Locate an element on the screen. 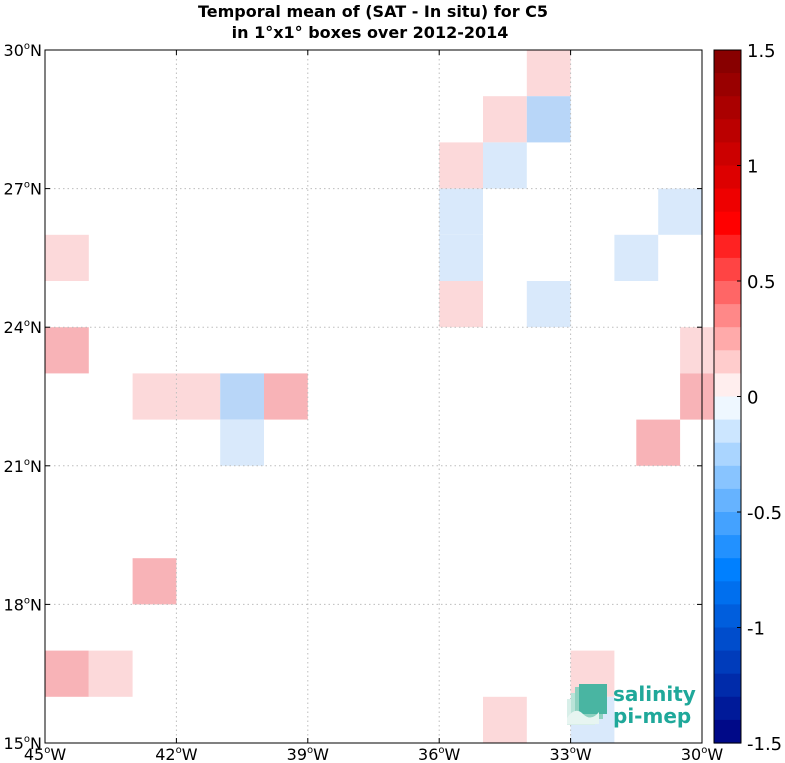  y-tick-label: 15oN is located at coordinates (23, 743).